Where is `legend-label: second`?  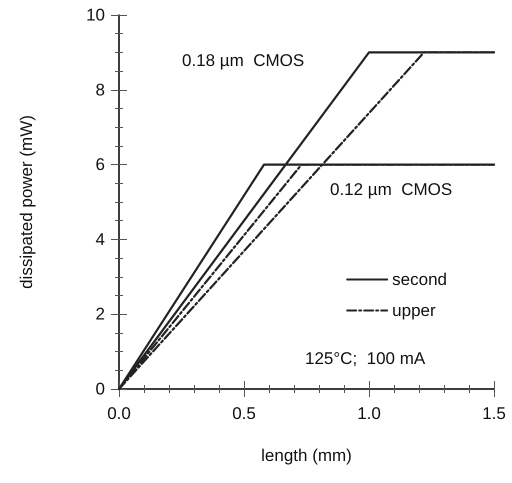
legend-label: second is located at coordinates (420, 279).